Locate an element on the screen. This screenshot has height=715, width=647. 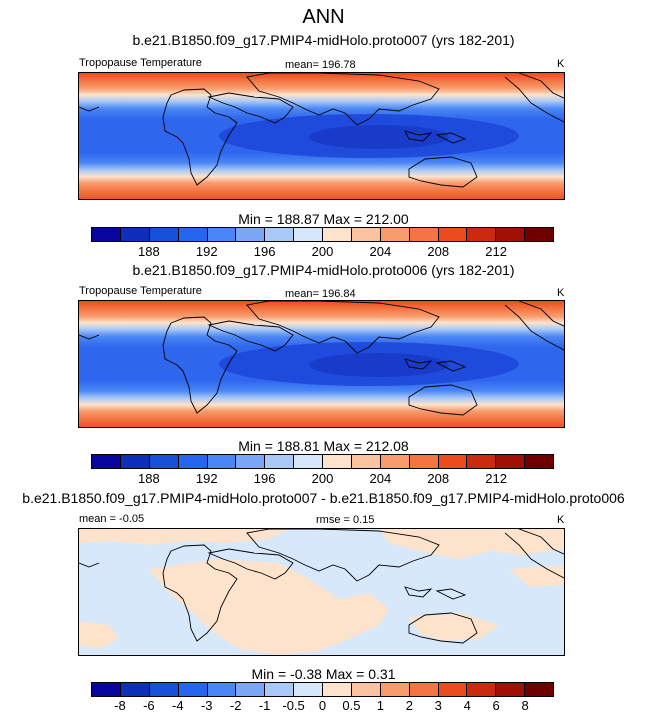
panel-2-colorbar is located at coordinates (322, 461).